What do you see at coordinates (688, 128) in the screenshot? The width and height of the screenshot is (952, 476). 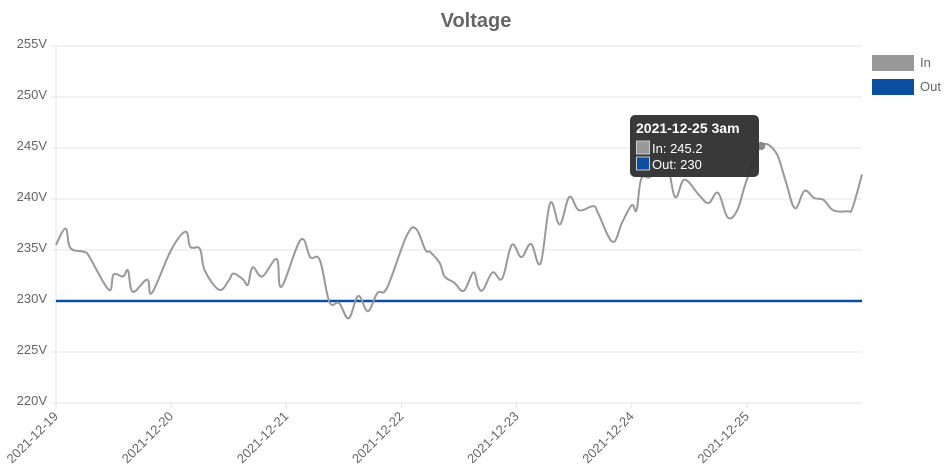 I see `tooltip-title: 2021-12-25 3am` at bounding box center [688, 128].